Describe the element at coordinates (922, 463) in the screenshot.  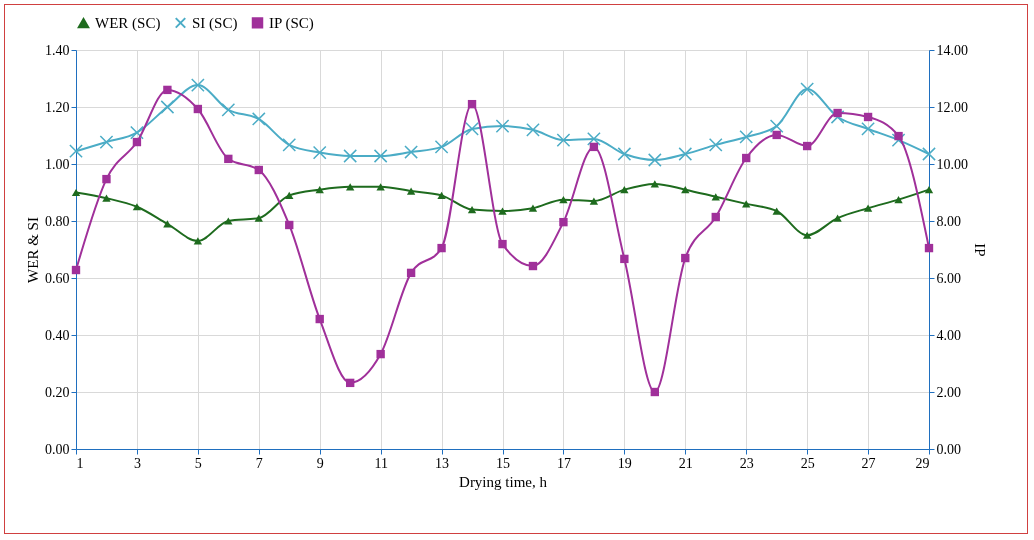
I see `x-tick-label: 29` at that location.